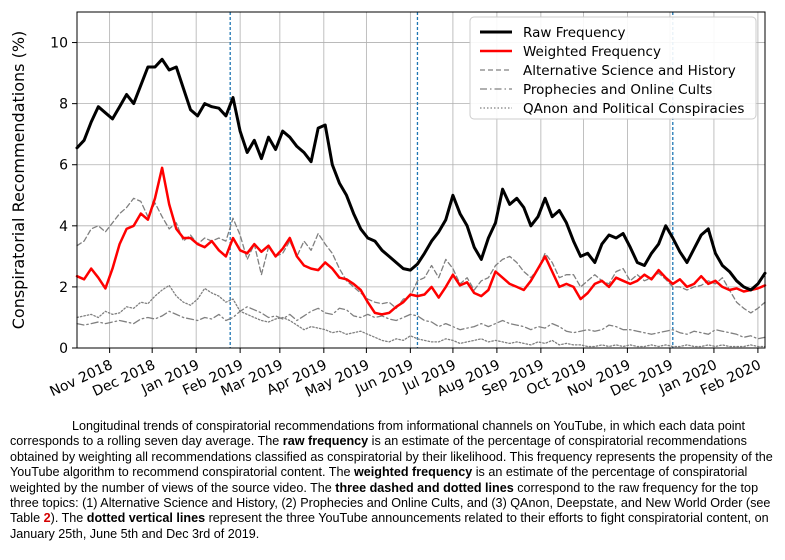 This screenshot has height=560, width=785. What do you see at coordinates (325, 441) in the screenshot?
I see `raw-frequency-term: raw frequency` at bounding box center [325, 441].